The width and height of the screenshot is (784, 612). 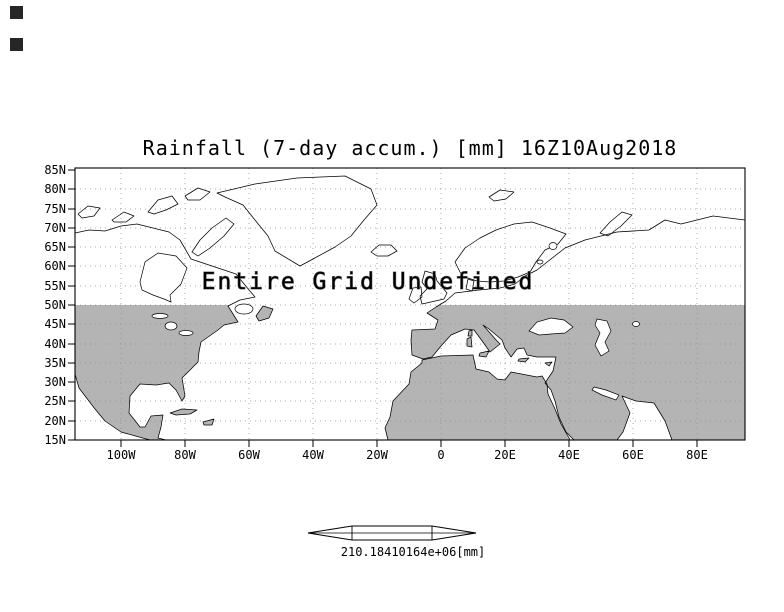 I want to click on gulf-of-st-lawrence, so click(x=244, y=309).